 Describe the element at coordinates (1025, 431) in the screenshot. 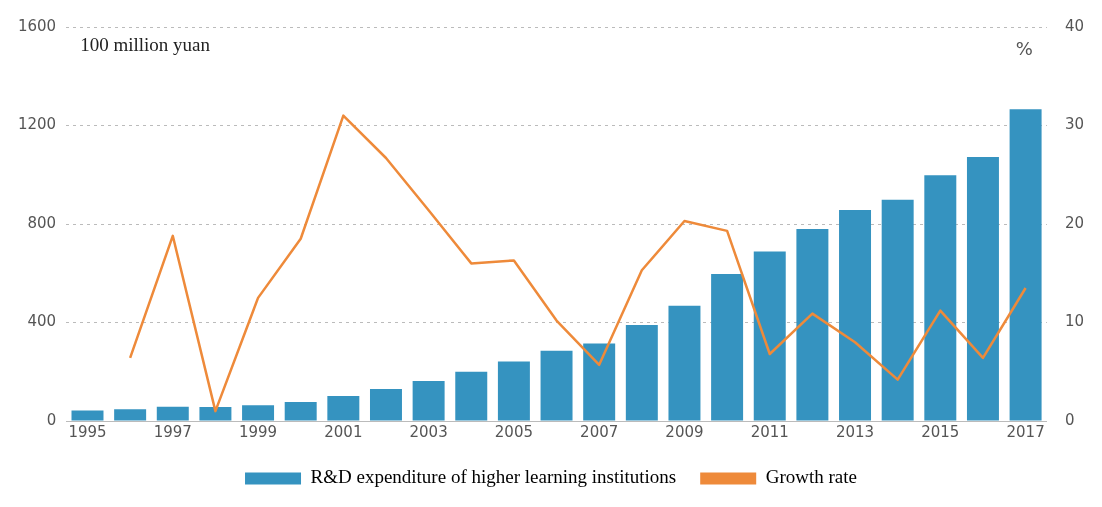

I see `x-tick-label: 2017` at that location.